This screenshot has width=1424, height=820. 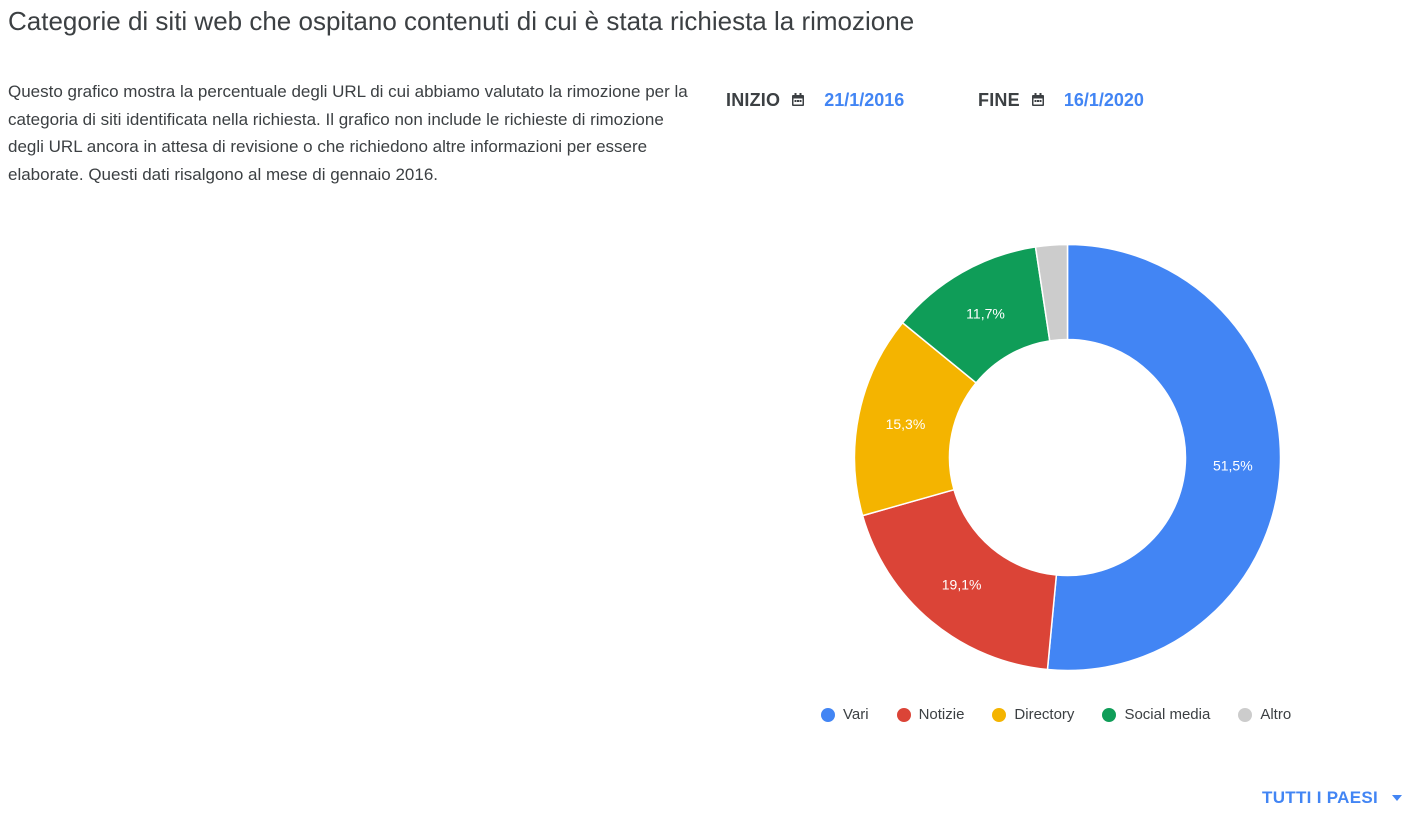 I want to click on start-date-value: 21/1/2016, so click(x=864, y=99).